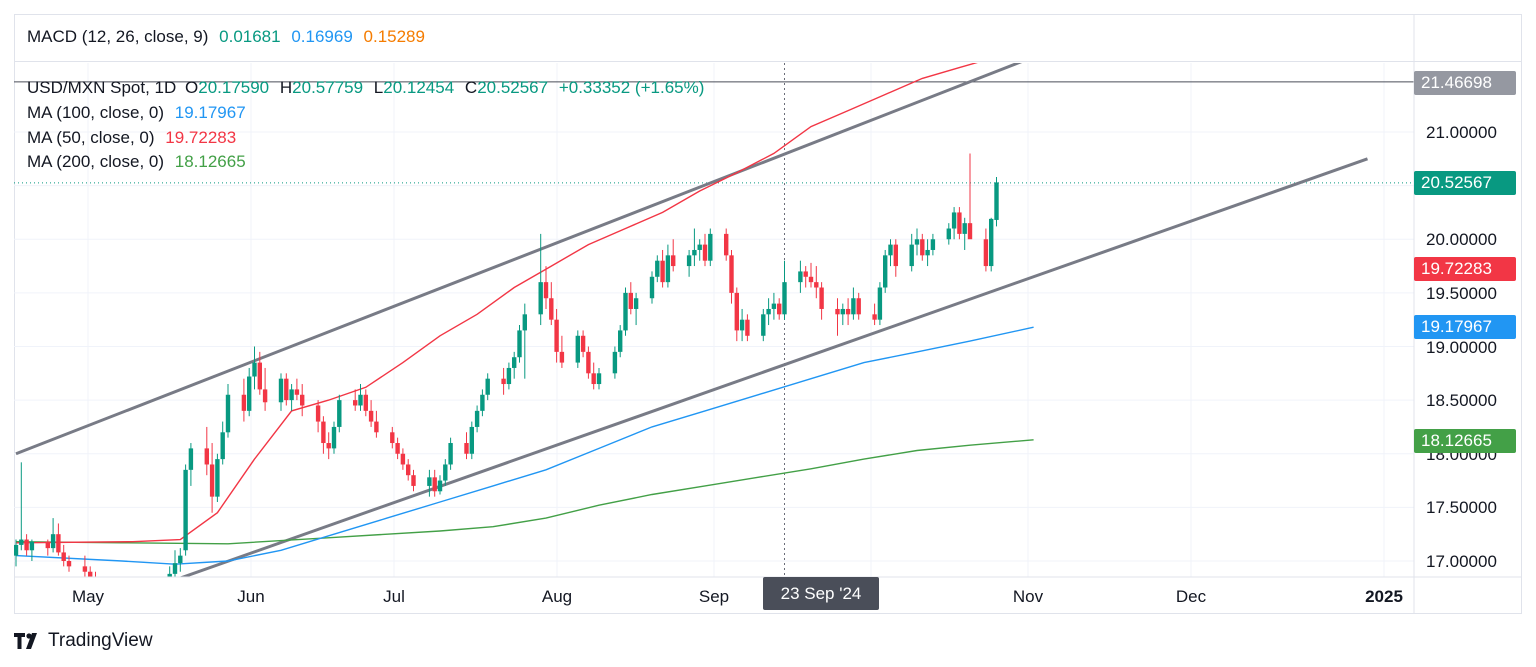 The height and width of the screenshot is (667, 1536). Describe the element at coordinates (83, 641) in the screenshot. I see `tradingview-brand: TradingView` at that location.